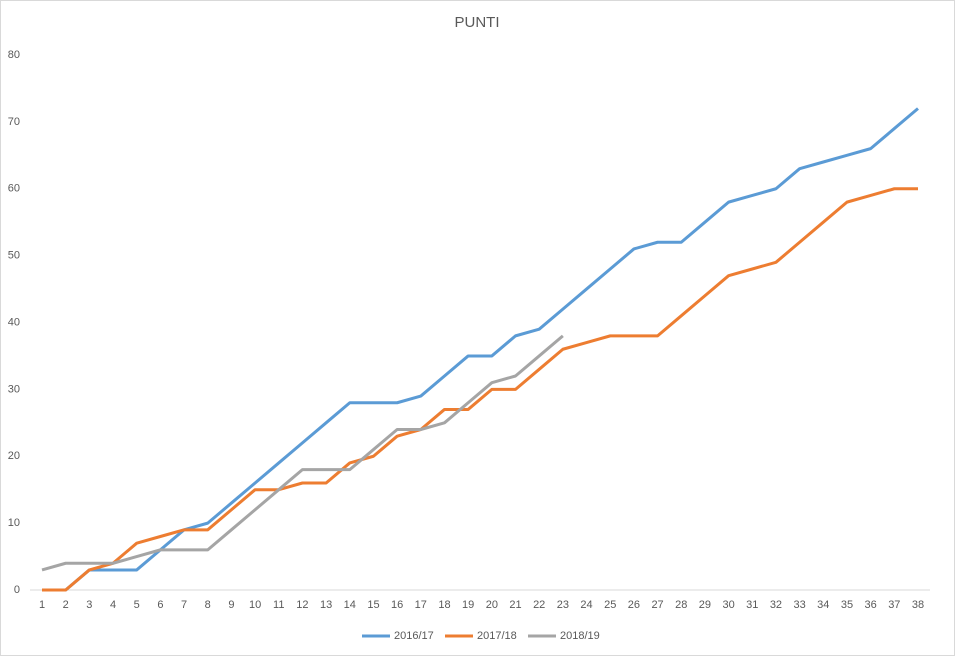  Describe the element at coordinates (705, 605) in the screenshot. I see `x-tick-label: 29` at that location.